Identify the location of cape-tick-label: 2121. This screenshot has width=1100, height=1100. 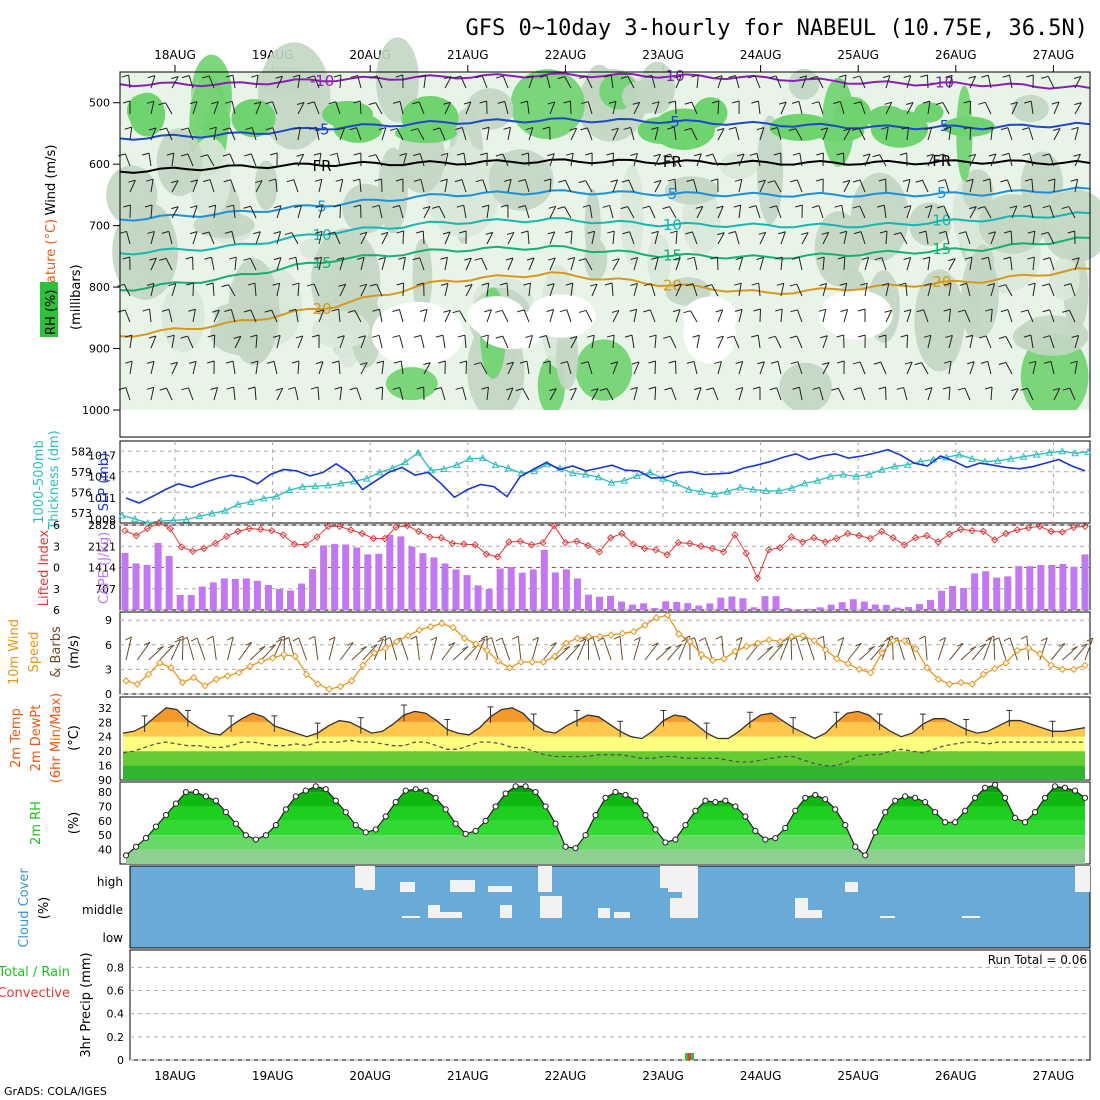
(102, 546).